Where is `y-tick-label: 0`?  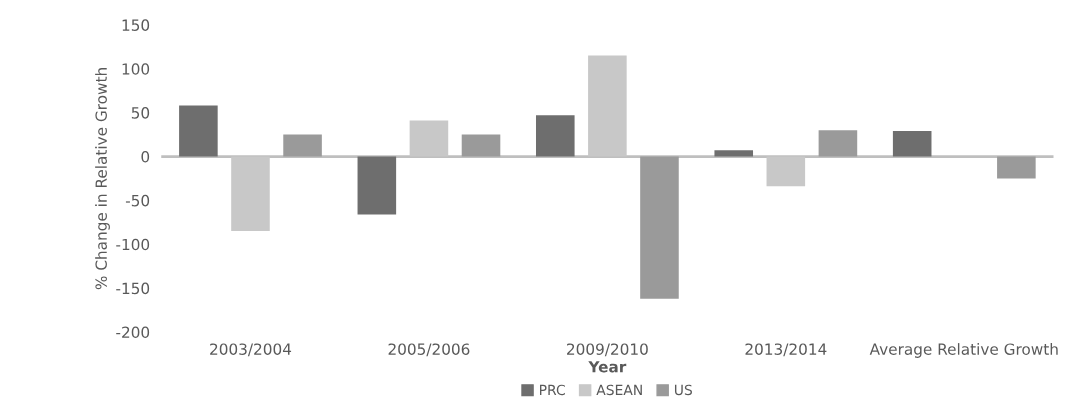 y-tick-label: 0 is located at coordinates (145, 156).